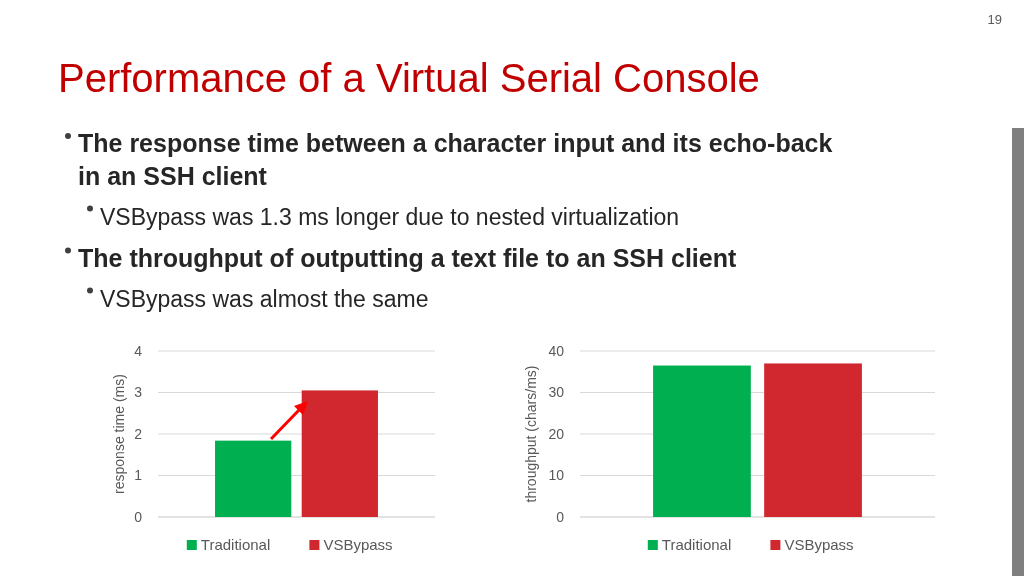 The height and width of the screenshot is (576, 1024). Describe the element at coordinates (556, 433) in the screenshot. I see `y-tick-label: 20` at that location.